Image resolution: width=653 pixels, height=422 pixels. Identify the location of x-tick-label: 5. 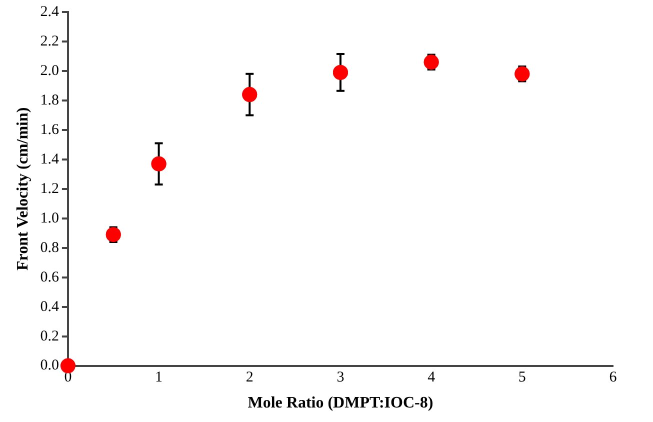
(522, 378).